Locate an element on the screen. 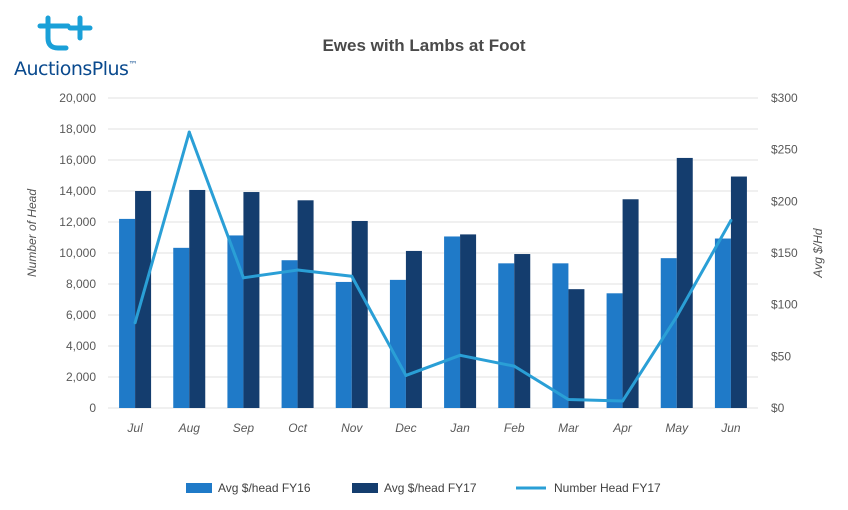  left-tick-label: 16,000 is located at coordinates (77, 160).